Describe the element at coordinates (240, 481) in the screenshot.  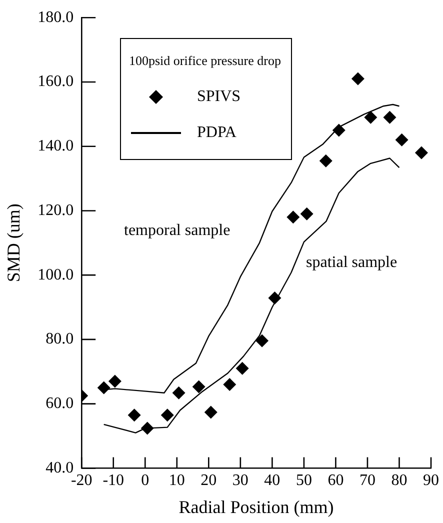
I see `x-tick-label: 30` at that location.